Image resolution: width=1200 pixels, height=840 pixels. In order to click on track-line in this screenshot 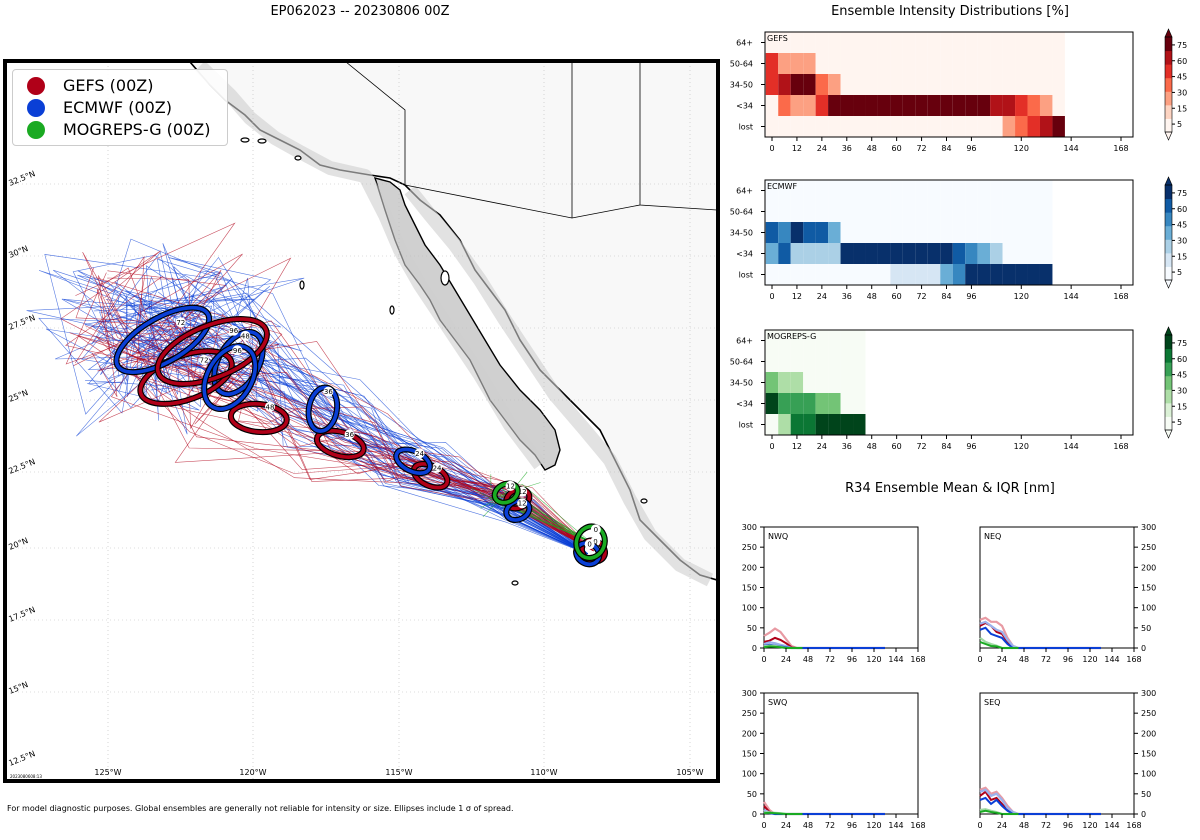, I will do `click(350, 414)`.